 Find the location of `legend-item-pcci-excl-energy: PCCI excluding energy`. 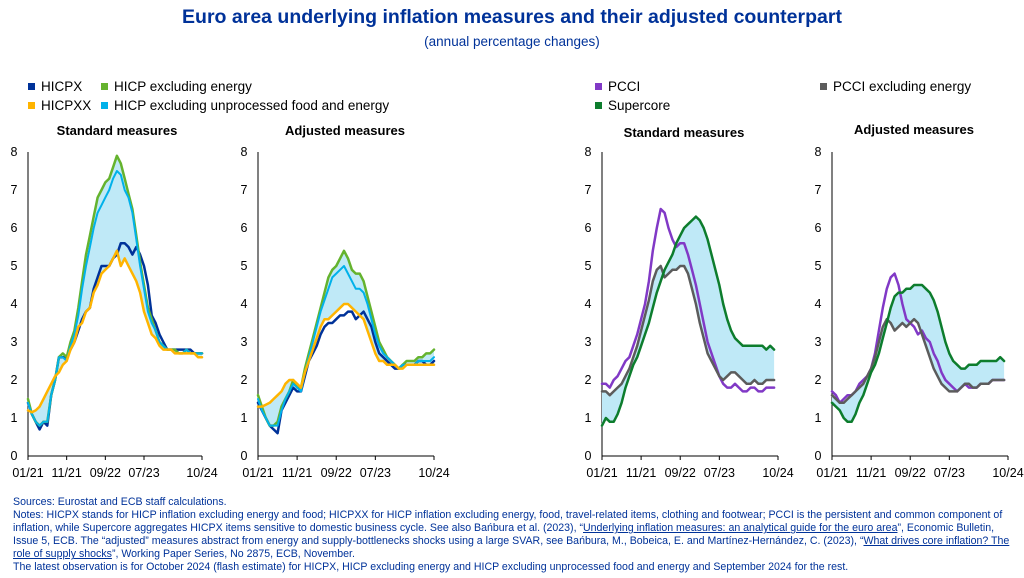

legend-item-pcci-excl-energy: PCCI excluding energy is located at coordinates (895, 86).